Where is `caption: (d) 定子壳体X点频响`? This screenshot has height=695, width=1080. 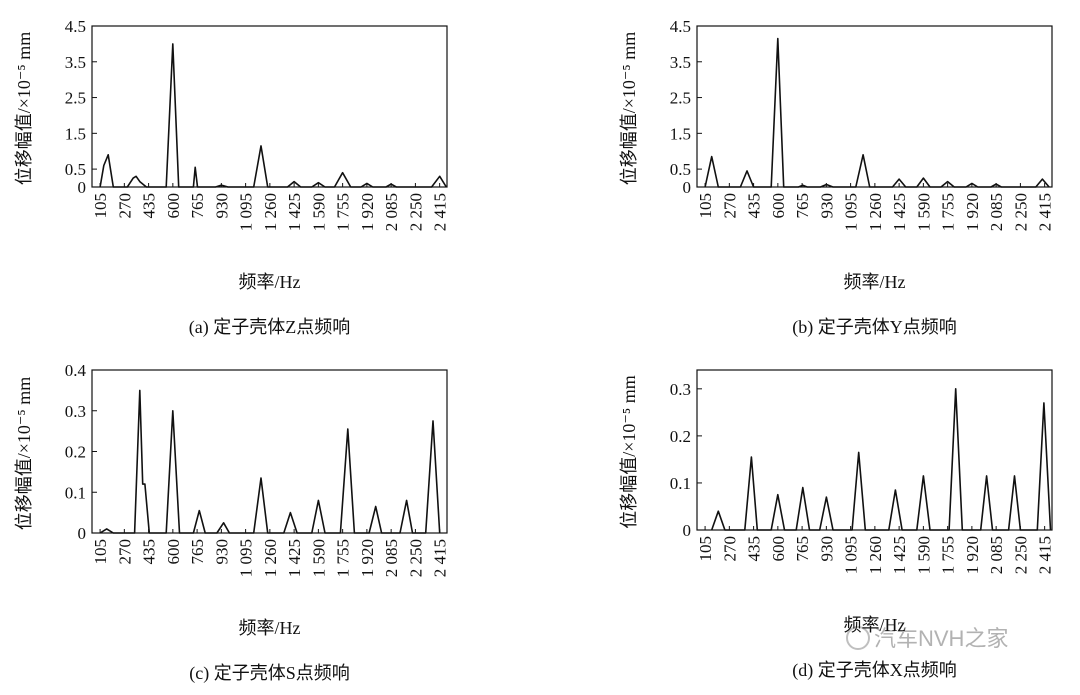 caption: (d) 定子壳体X点频响 is located at coordinates (874, 670).